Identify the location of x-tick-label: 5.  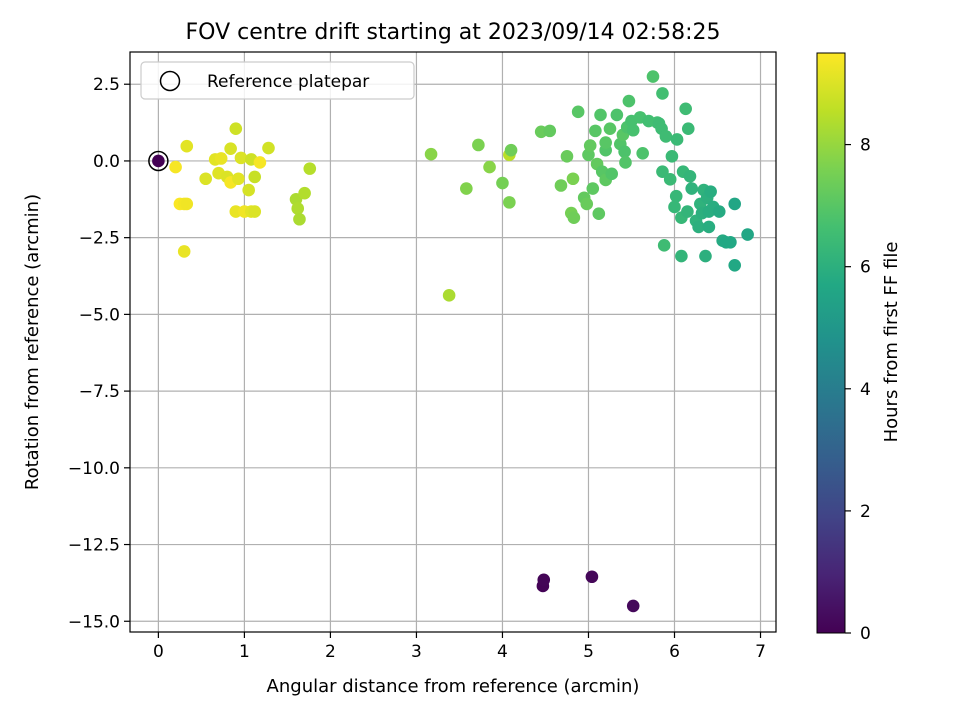
(588, 652).